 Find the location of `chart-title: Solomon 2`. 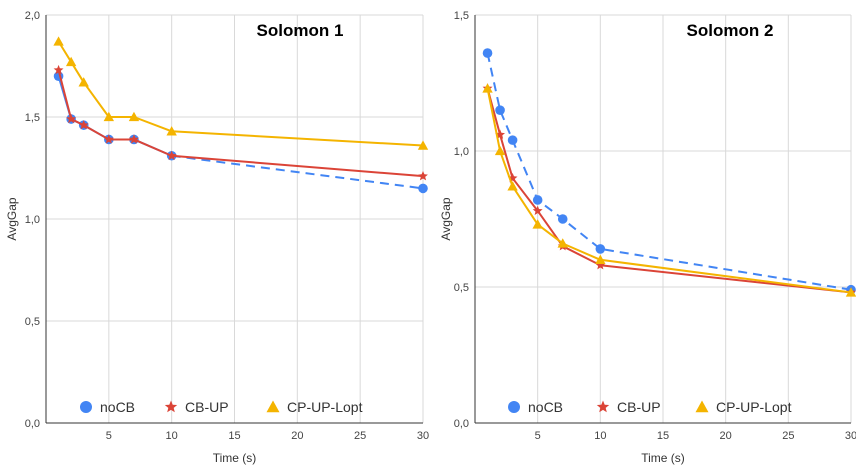

chart-title: Solomon 2 is located at coordinates (730, 30).